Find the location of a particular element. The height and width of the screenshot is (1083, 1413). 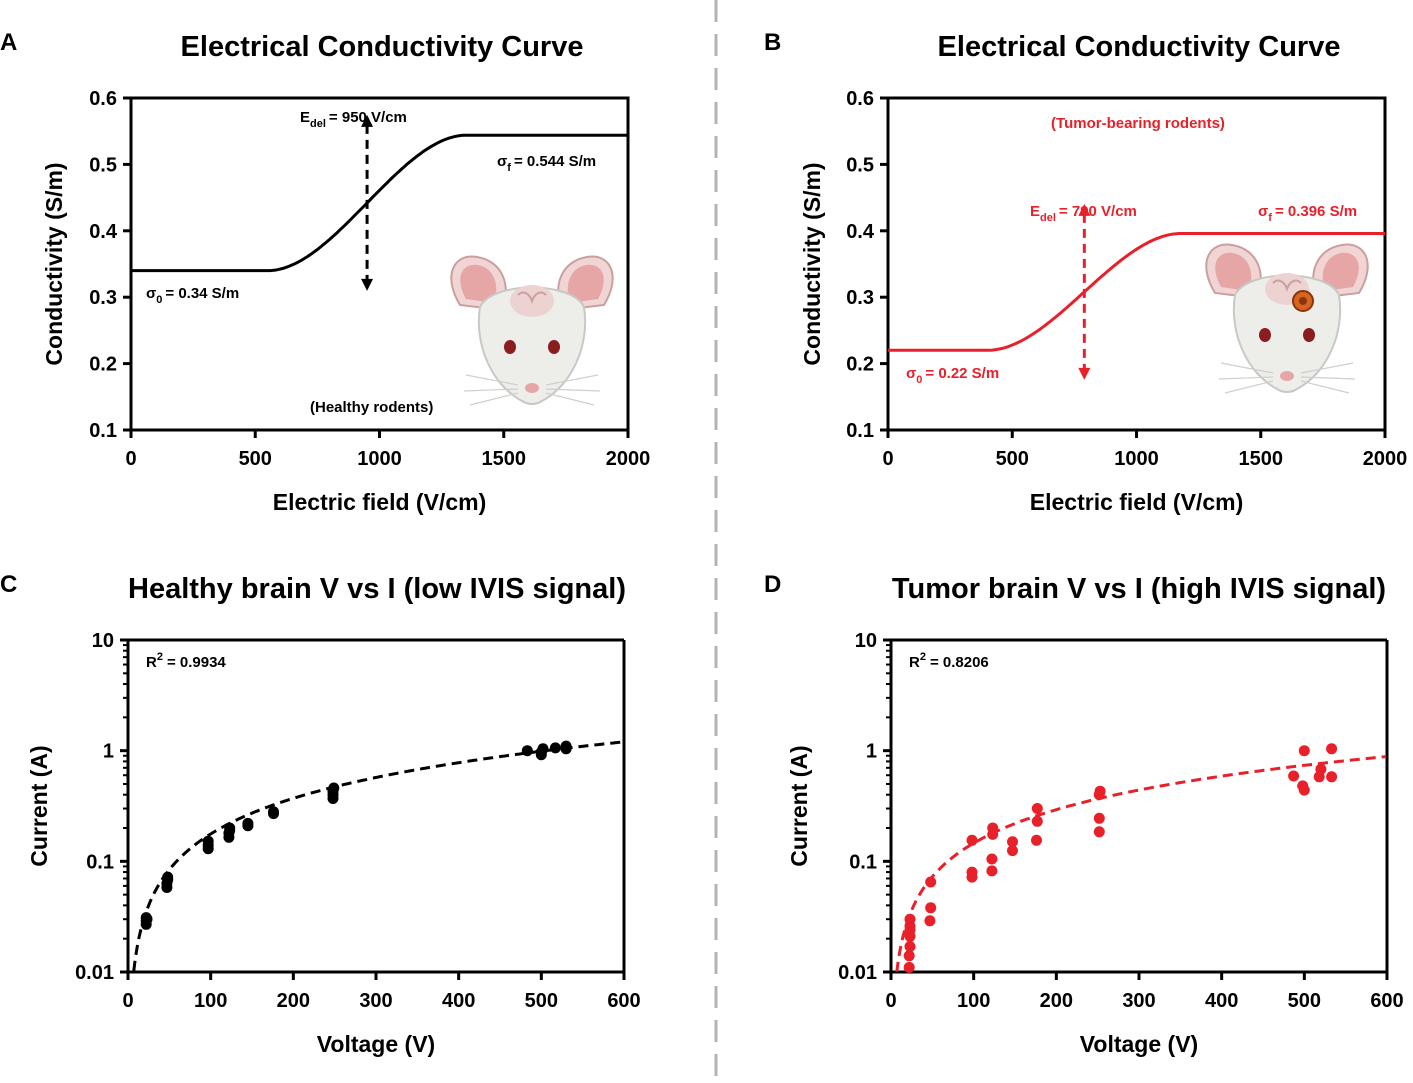

panel-letter: B is located at coordinates (772, 42).